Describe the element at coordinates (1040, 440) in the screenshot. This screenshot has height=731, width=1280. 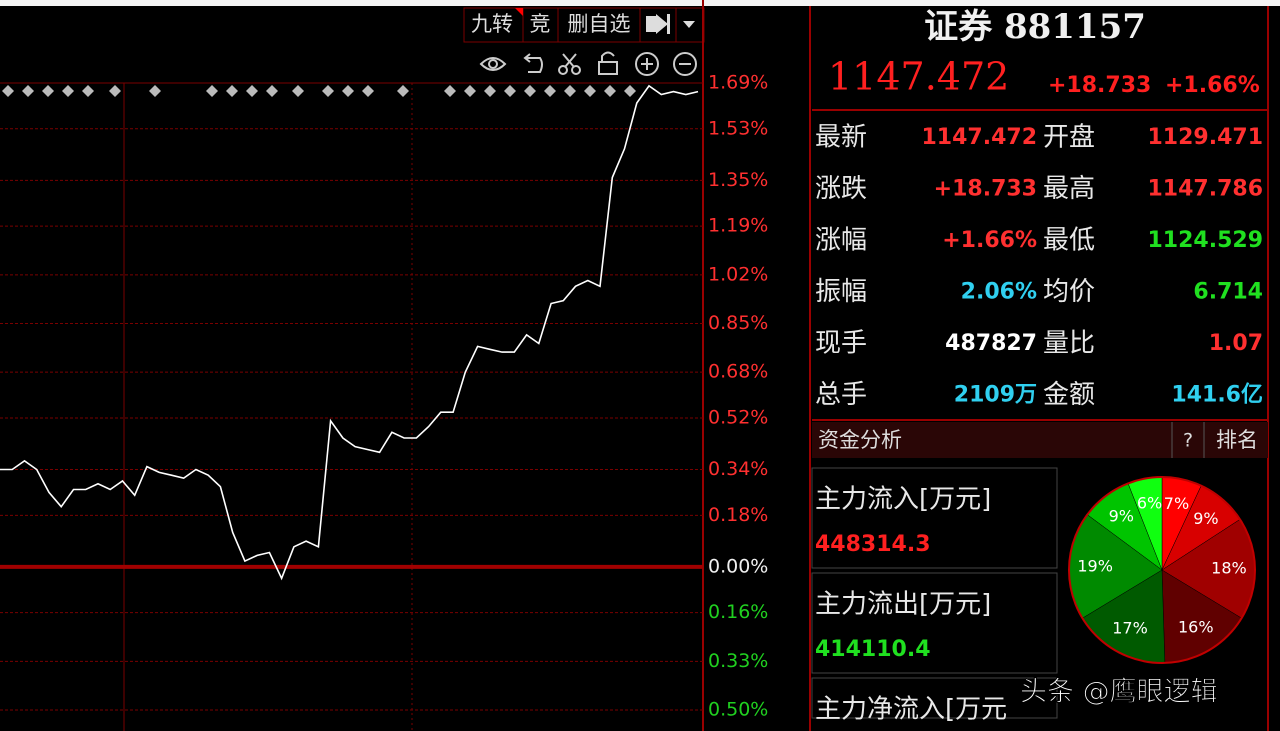
I see `fund-header` at that location.